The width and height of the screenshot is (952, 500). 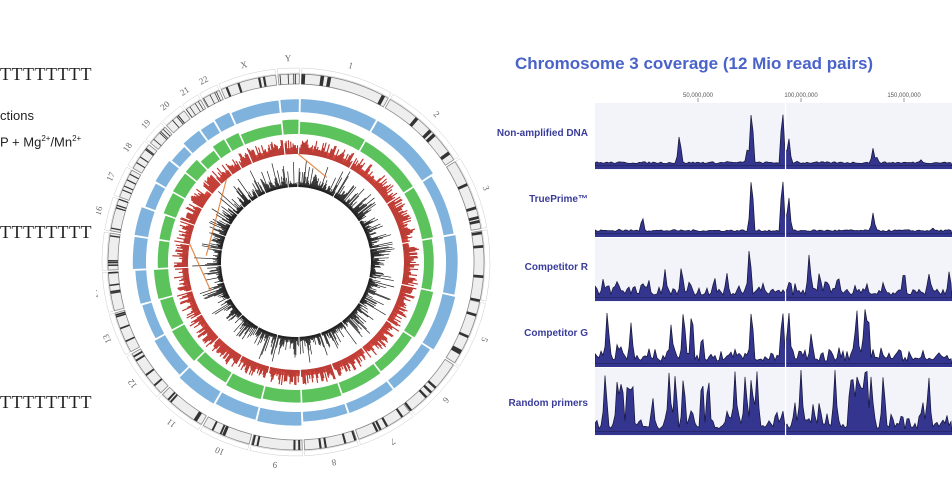 I want to click on chromosome-label: 18, so click(x=128, y=146).